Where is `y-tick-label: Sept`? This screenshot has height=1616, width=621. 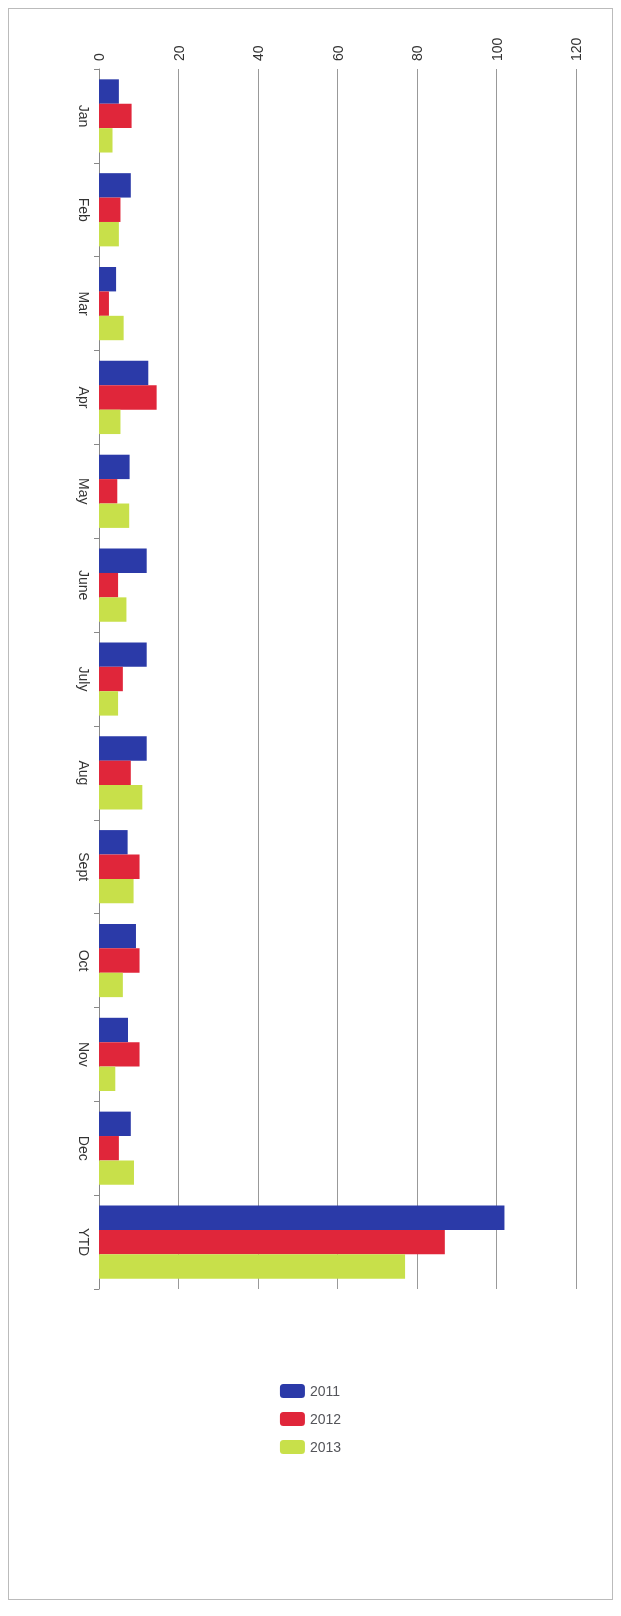
y-tick-label: Sept is located at coordinates (84, 867).